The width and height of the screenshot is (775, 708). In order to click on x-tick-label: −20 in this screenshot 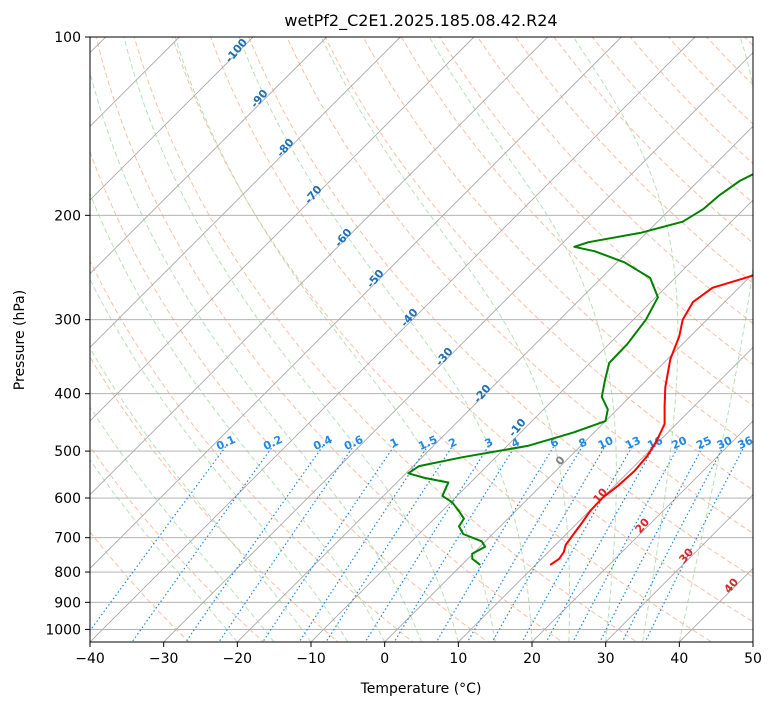, I will do `click(238, 659)`.